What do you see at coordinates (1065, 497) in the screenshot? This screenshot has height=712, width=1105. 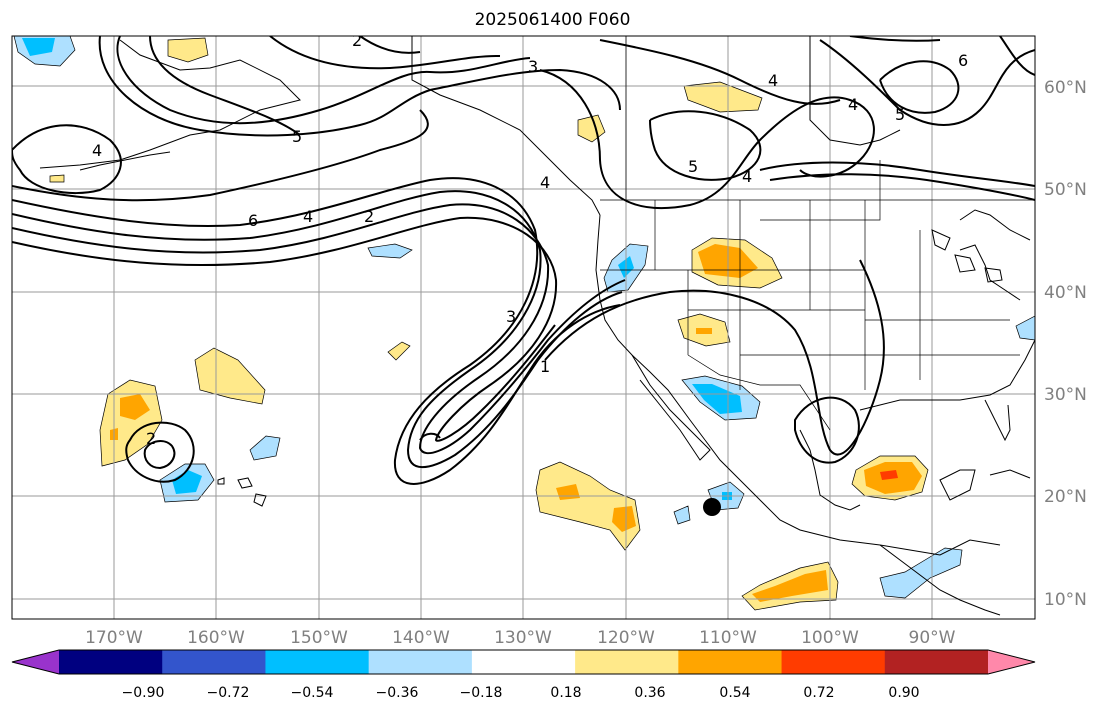 I see `lat-label: 20°N` at bounding box center [1065, 497].